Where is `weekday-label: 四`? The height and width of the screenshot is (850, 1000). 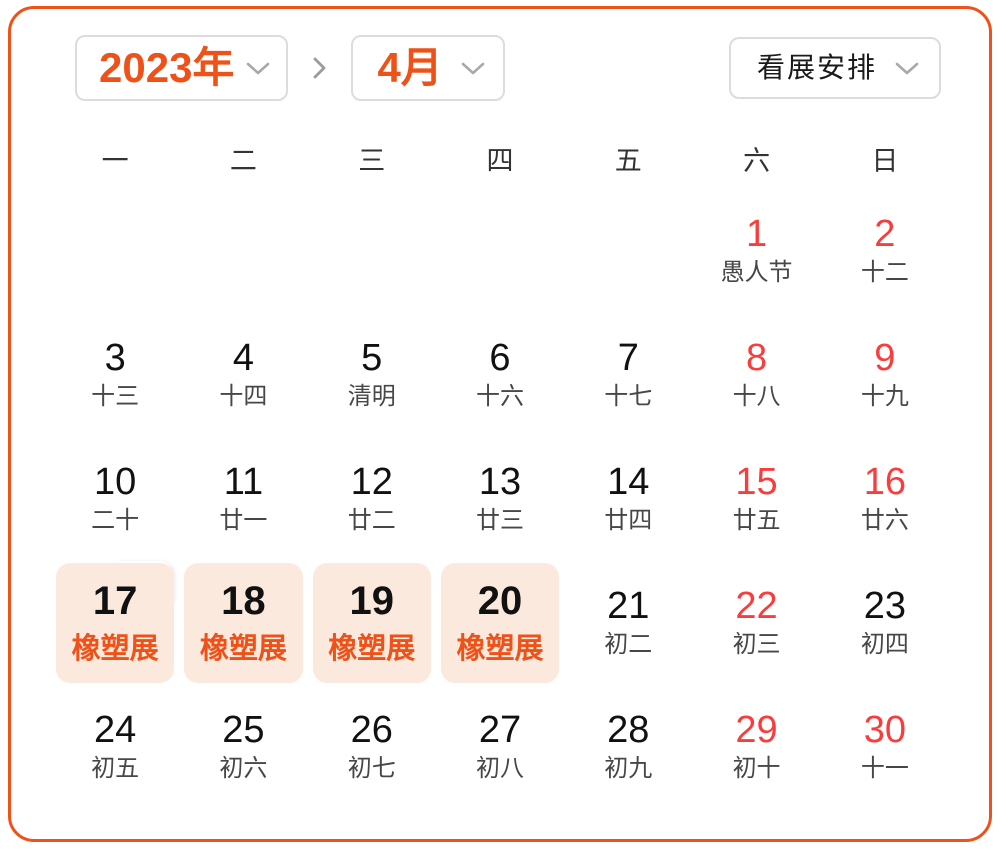 weekday-label: 四 is located at coordinates (500, 161).